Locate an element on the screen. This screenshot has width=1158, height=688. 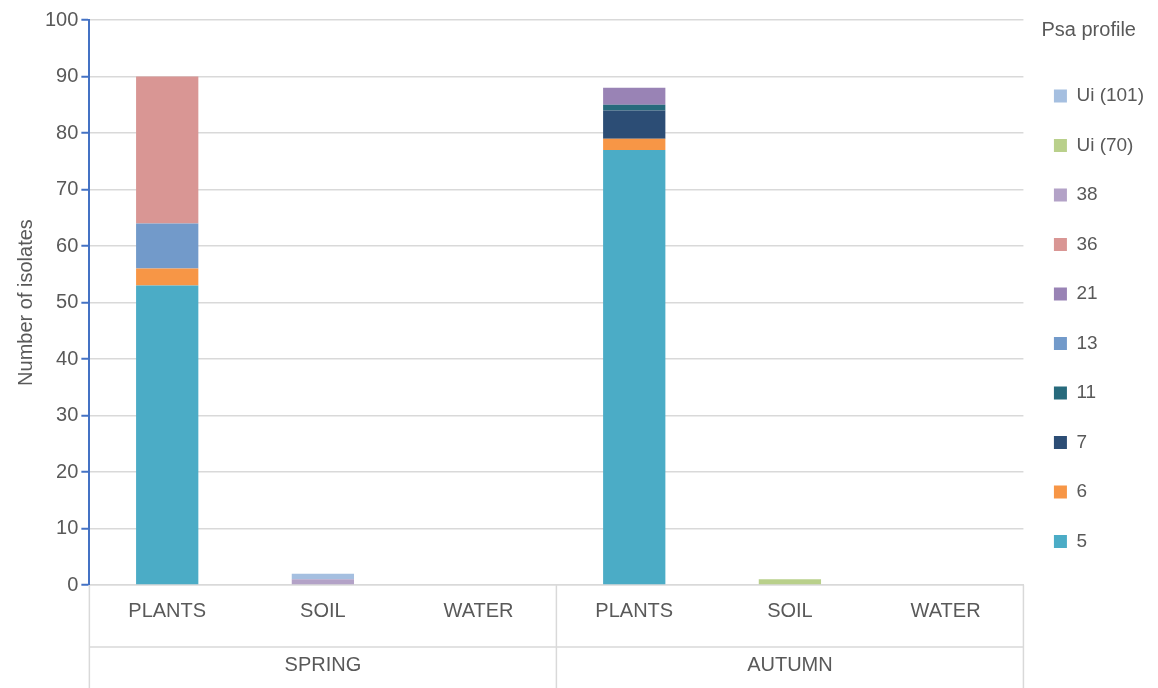
y-tick-label: 80 is located at coordinates (67, 131).